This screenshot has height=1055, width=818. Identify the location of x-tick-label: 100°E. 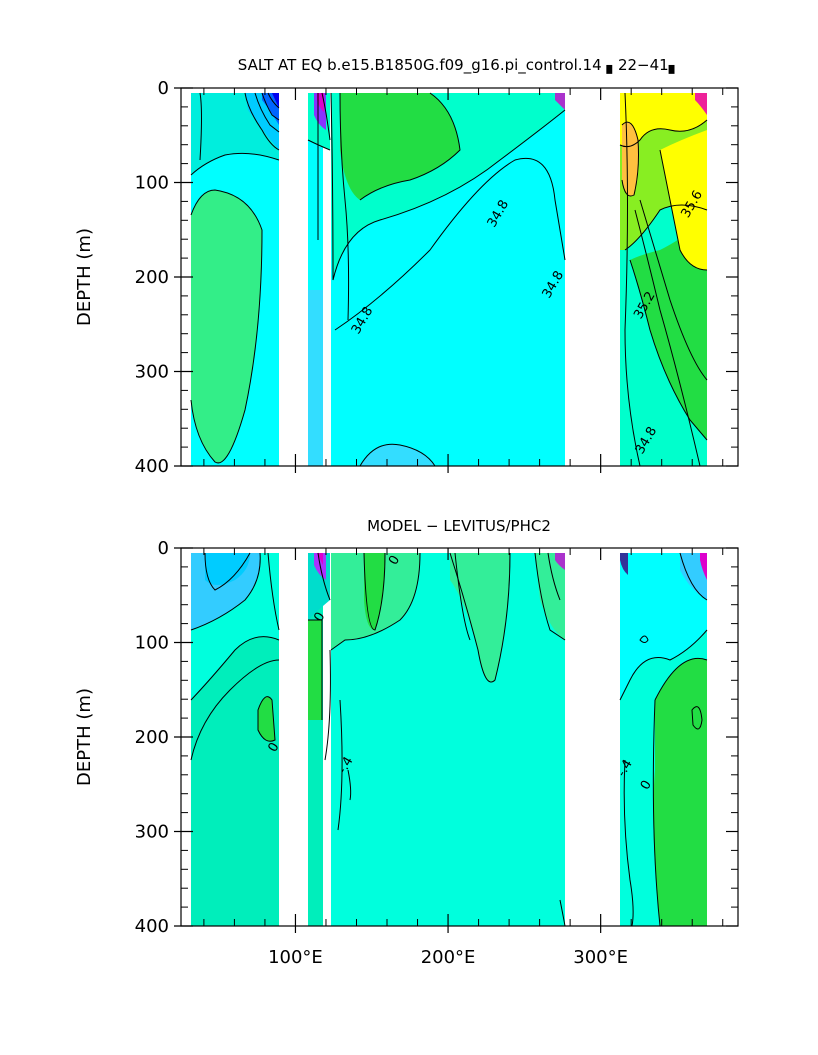
(295, 957).